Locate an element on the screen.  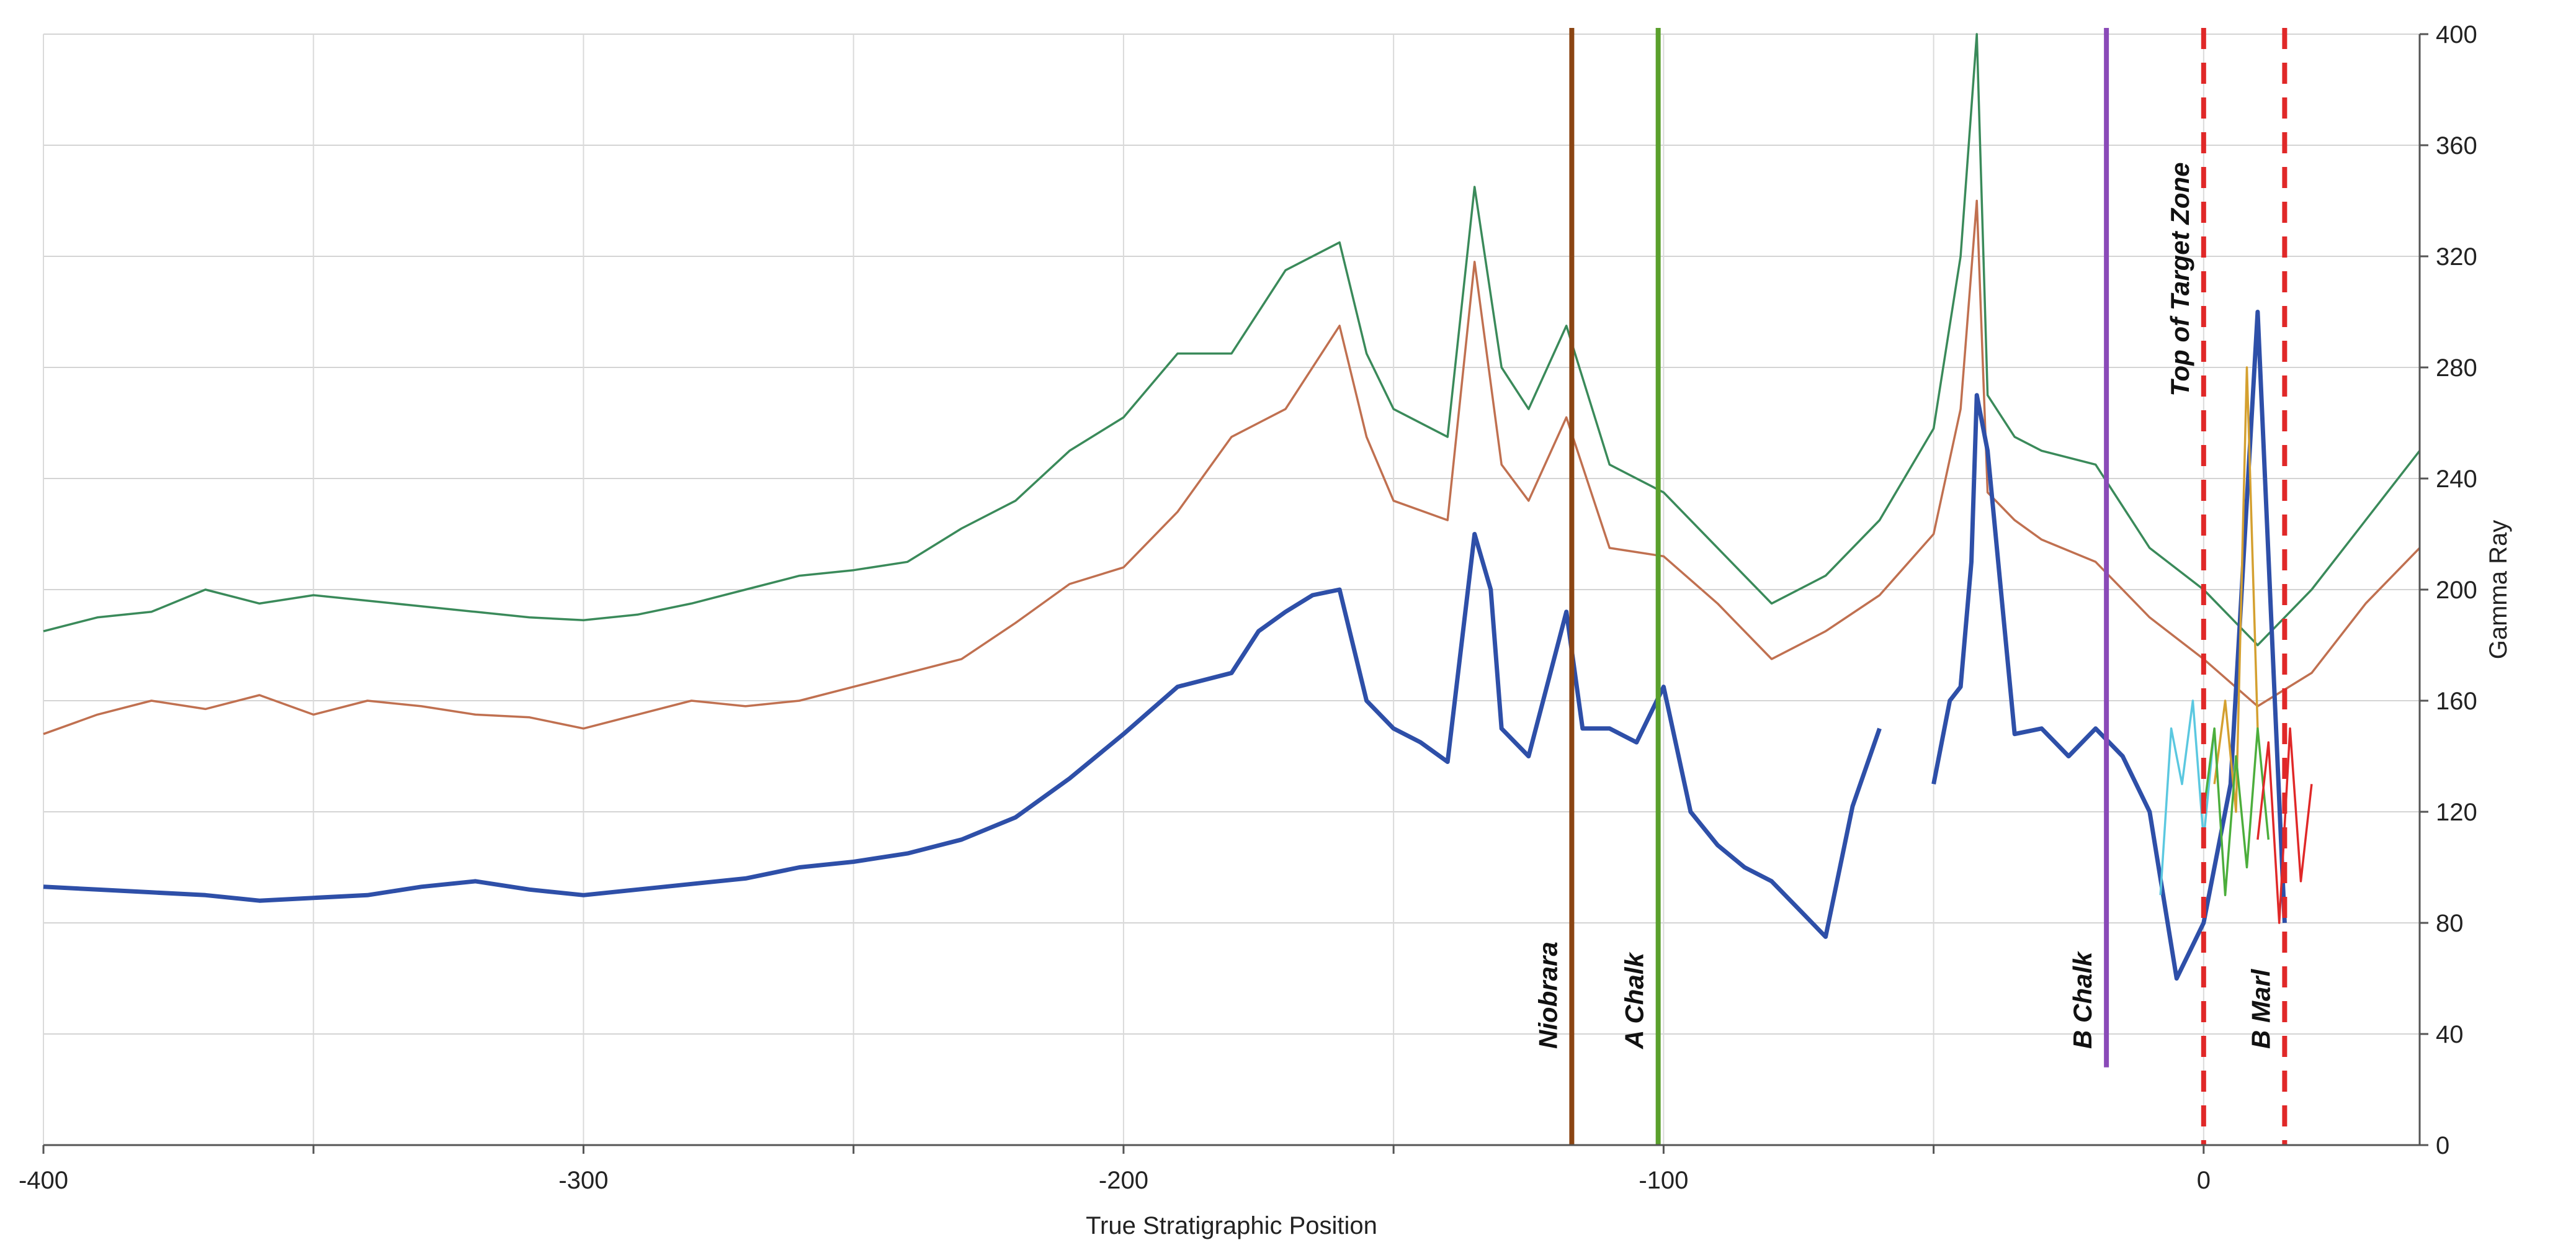
marker-label-5: B Marl is located at coordinates (2260, 1008).